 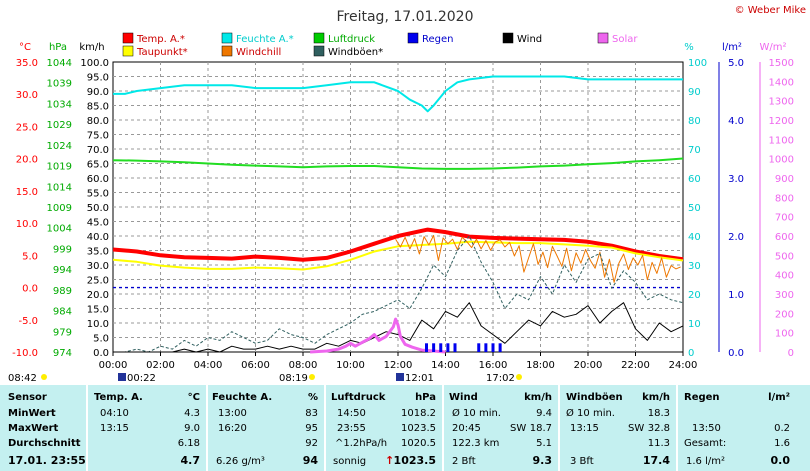 I want to click on current-weather: sonnig, so click(x=350, y=461).